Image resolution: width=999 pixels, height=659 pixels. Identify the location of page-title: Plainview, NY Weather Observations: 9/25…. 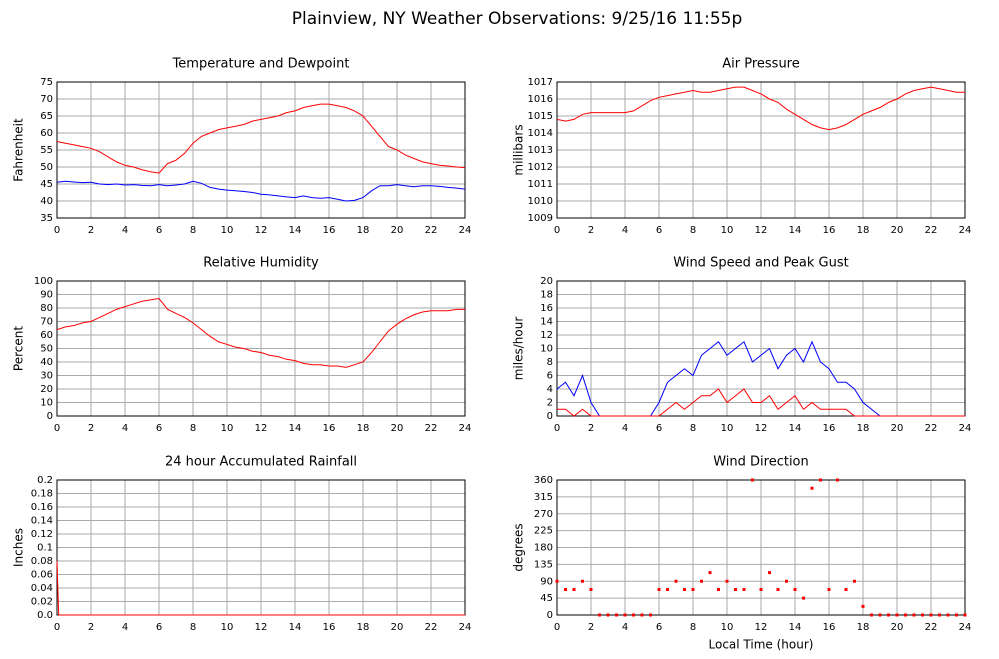
(517, 19).